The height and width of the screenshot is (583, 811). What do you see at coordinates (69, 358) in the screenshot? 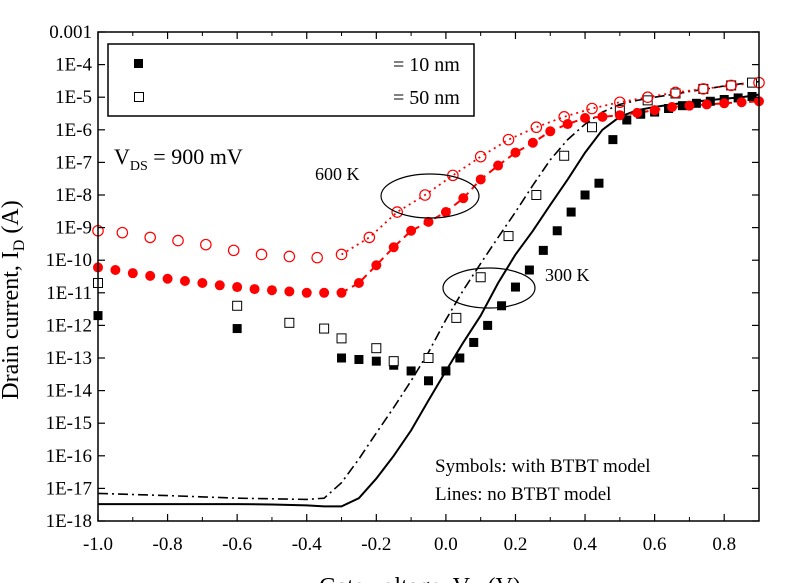
I see `y-tick-label: 1E-13` at bounding box center [69, 358].